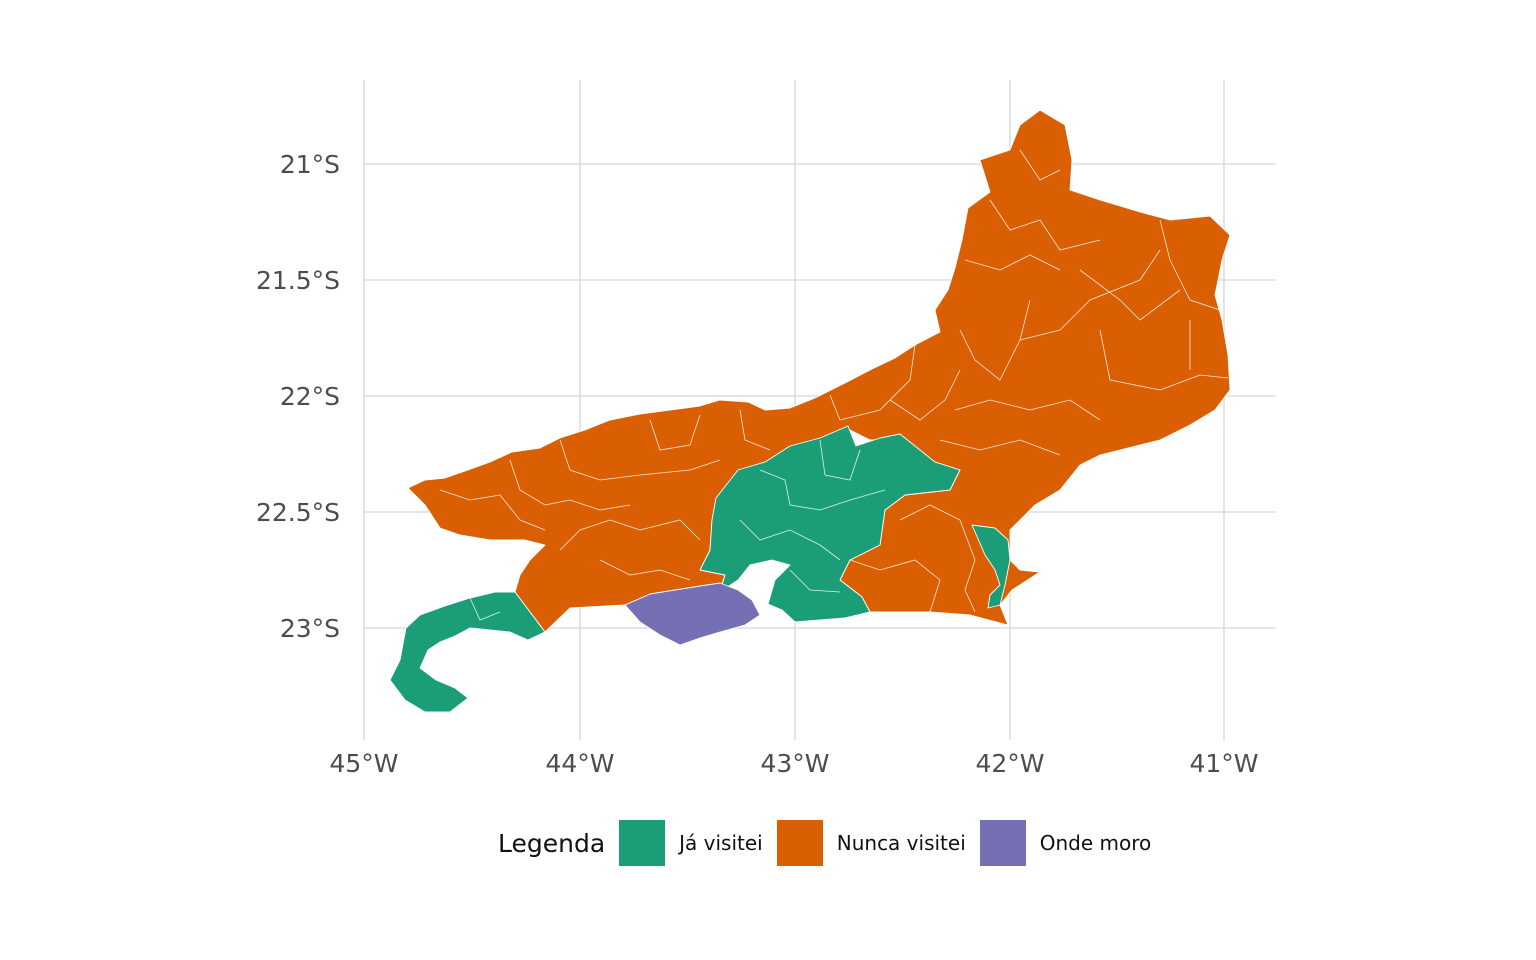 The width and height of the screenshot is (1536, 960). Describe the element at coordinates (363, 763) in the screenshot. I see `x-tick-label: 45°W` at that location.